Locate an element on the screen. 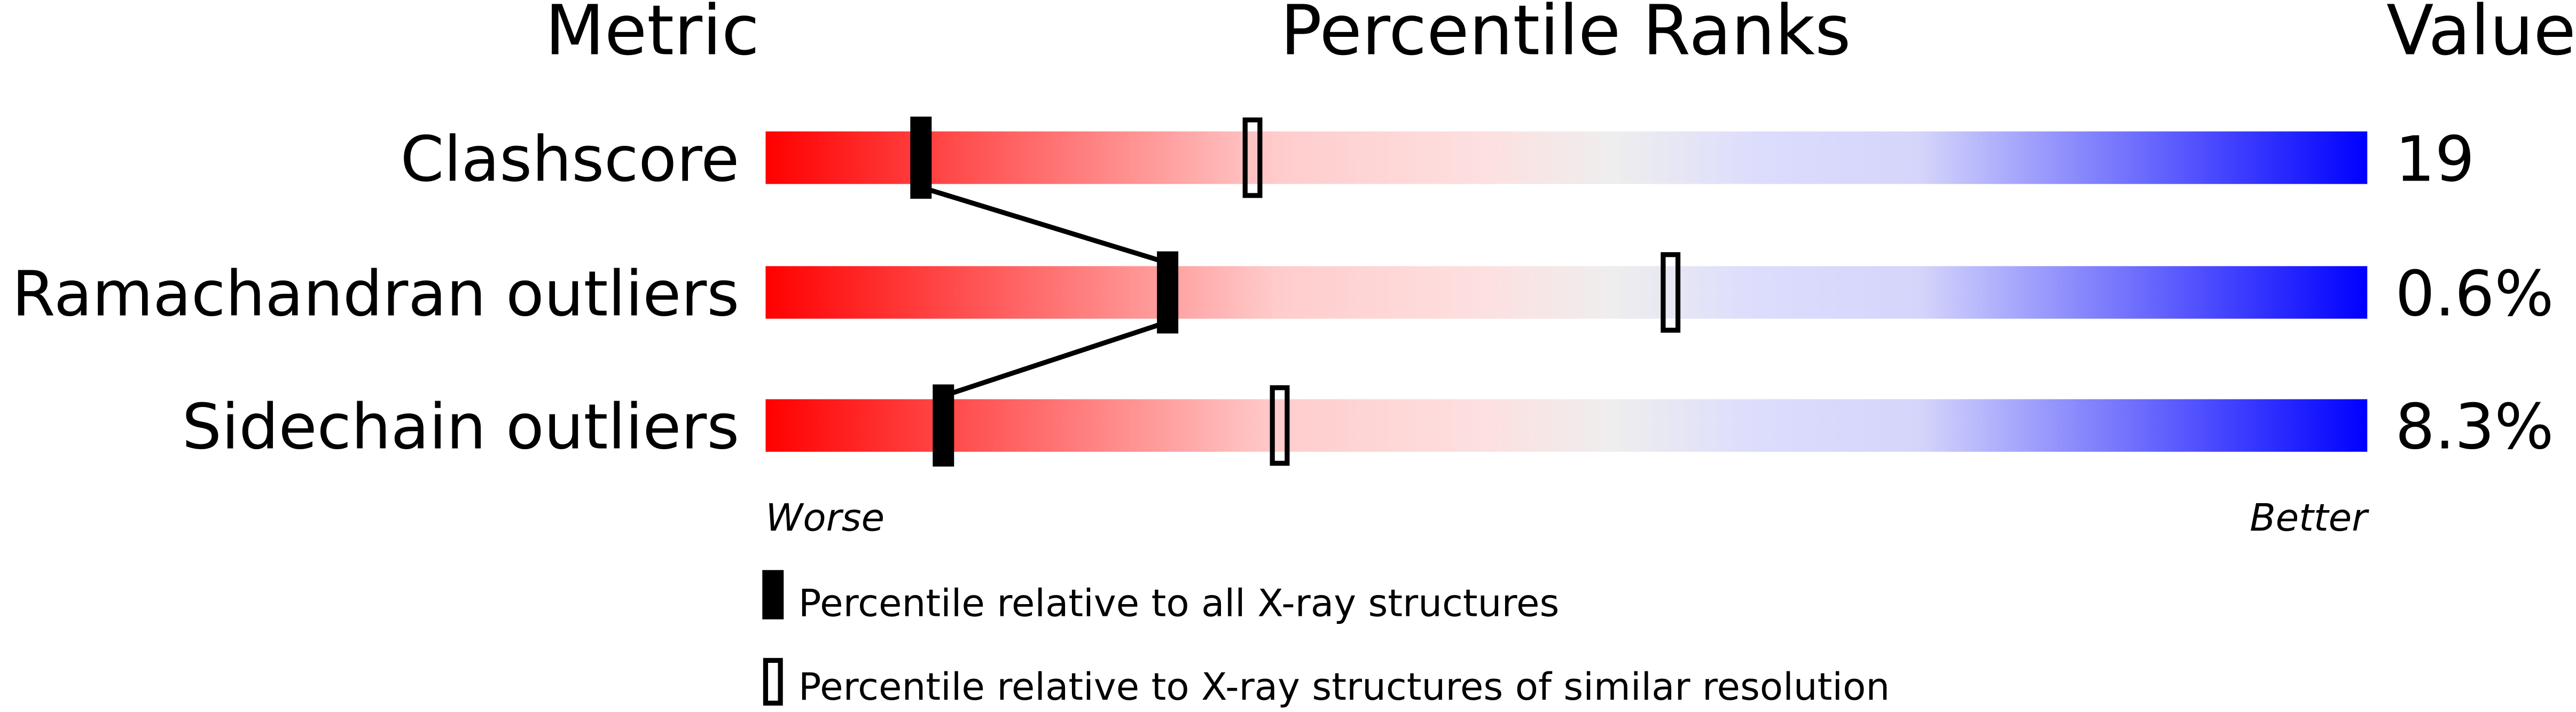  legend-hollow-marker is located at coordinates (773, 682).